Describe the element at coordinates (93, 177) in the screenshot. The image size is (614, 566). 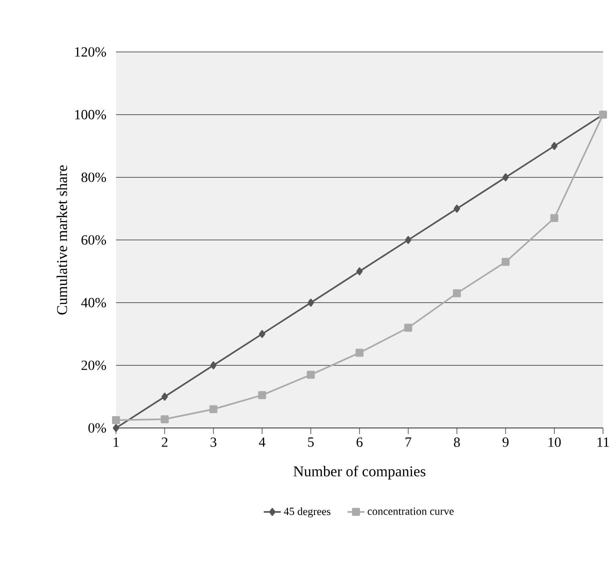
I see `y-tick-label: 80%` at that location.